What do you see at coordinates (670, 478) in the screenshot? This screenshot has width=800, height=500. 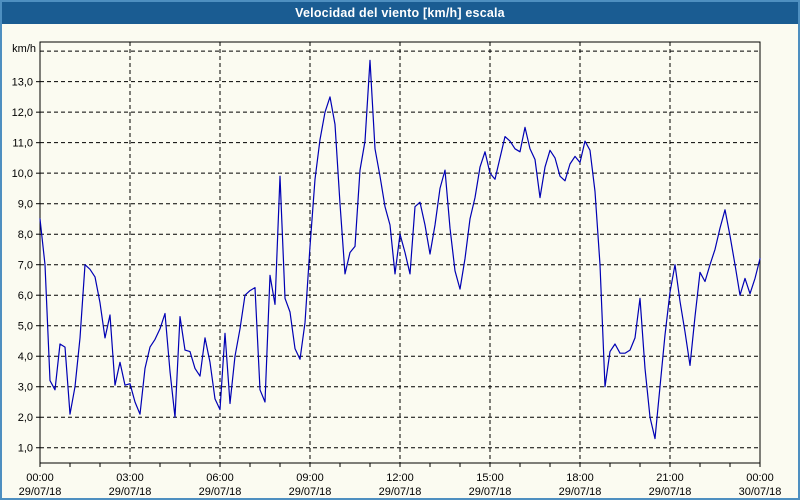 I see `x-tick-time-label: 21:00` at bounding box center [670, 478].